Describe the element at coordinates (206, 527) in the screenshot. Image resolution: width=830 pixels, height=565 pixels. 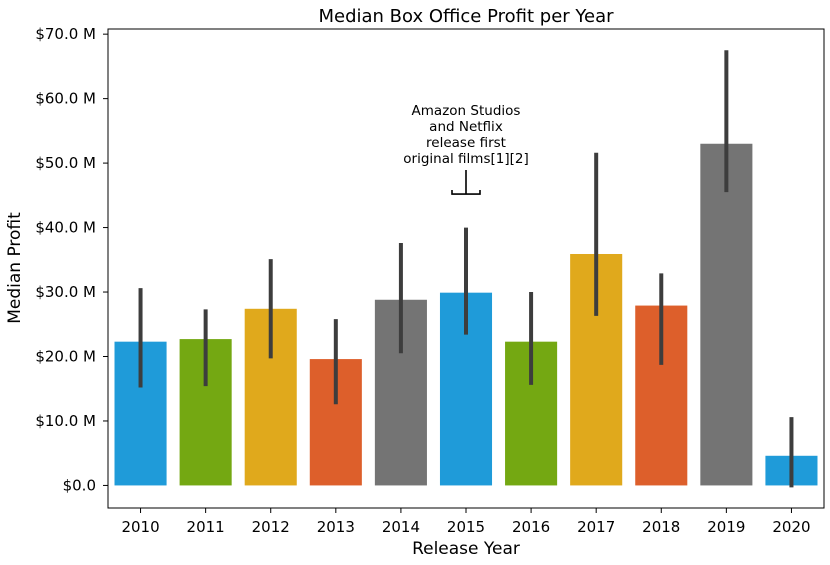
I see `x-tick-label: 2011` at that location.